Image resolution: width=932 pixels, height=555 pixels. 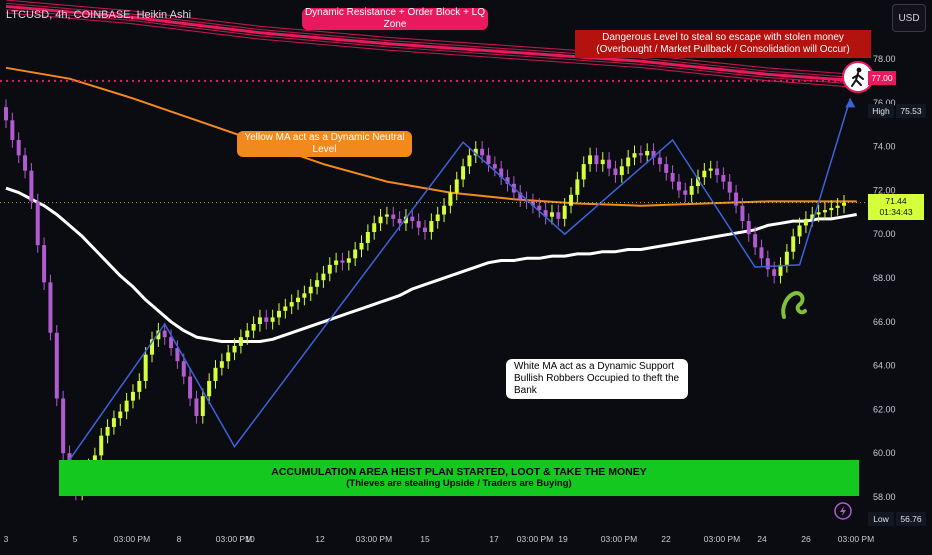 What do you see at coordinates (884, 278) in the screenshot?
I see `y-tick-label: 68.00` at bounding box center [884, 278].